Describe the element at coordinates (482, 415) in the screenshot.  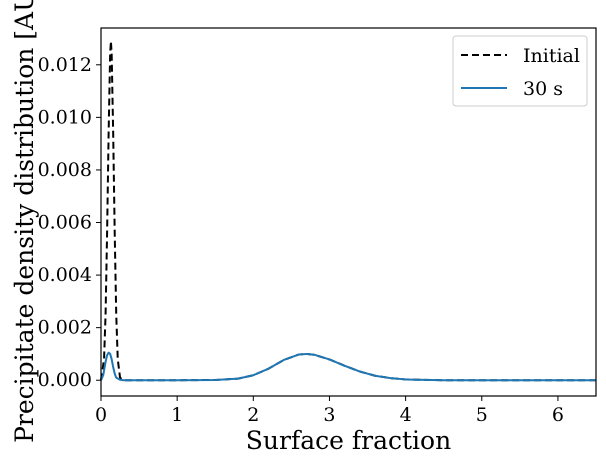
I see `x-tick-label: 5` at that location.